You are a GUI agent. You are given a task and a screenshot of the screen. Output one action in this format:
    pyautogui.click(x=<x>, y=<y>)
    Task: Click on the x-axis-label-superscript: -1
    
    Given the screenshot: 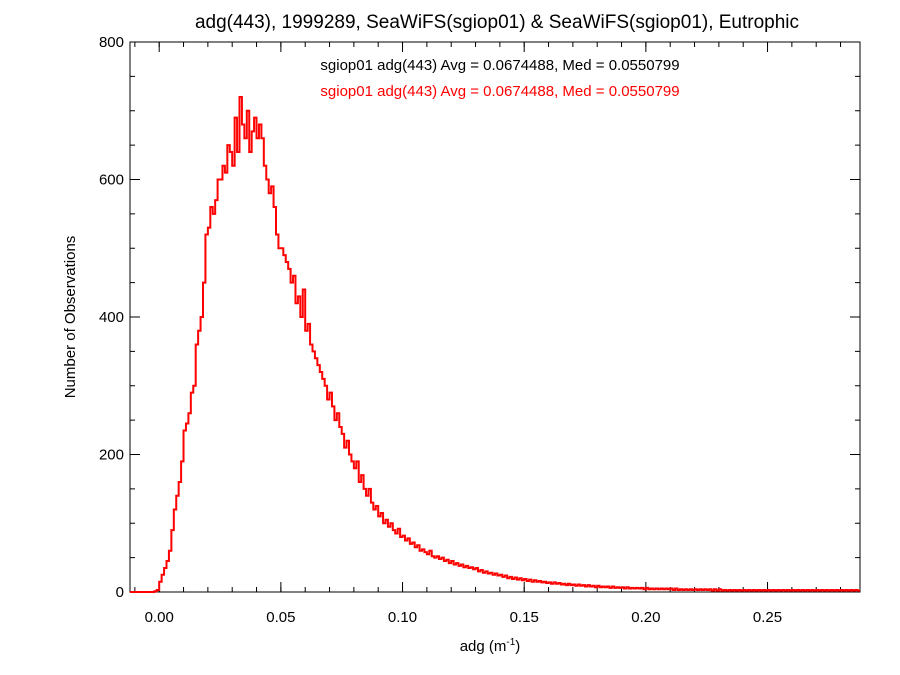 What is the action you would take?
    pyautogui.click(x=510, y=642)
    